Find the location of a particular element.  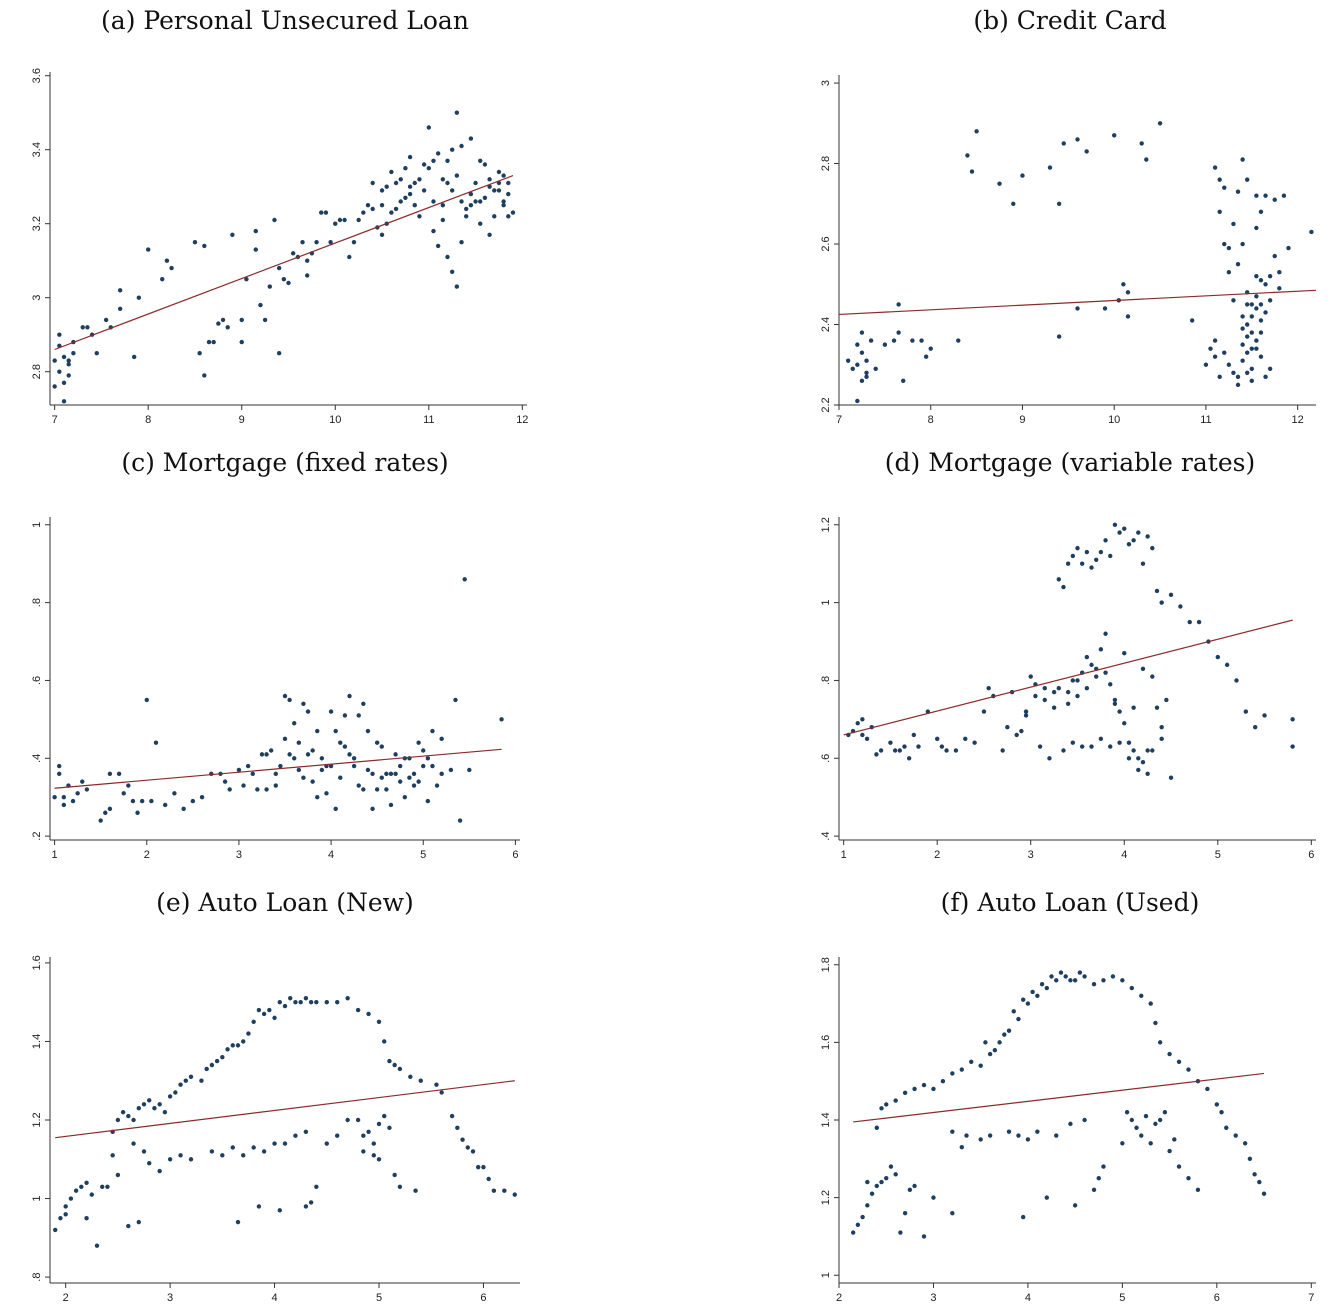

x-tick-label: 3 is located at coordinates (933, 1298).